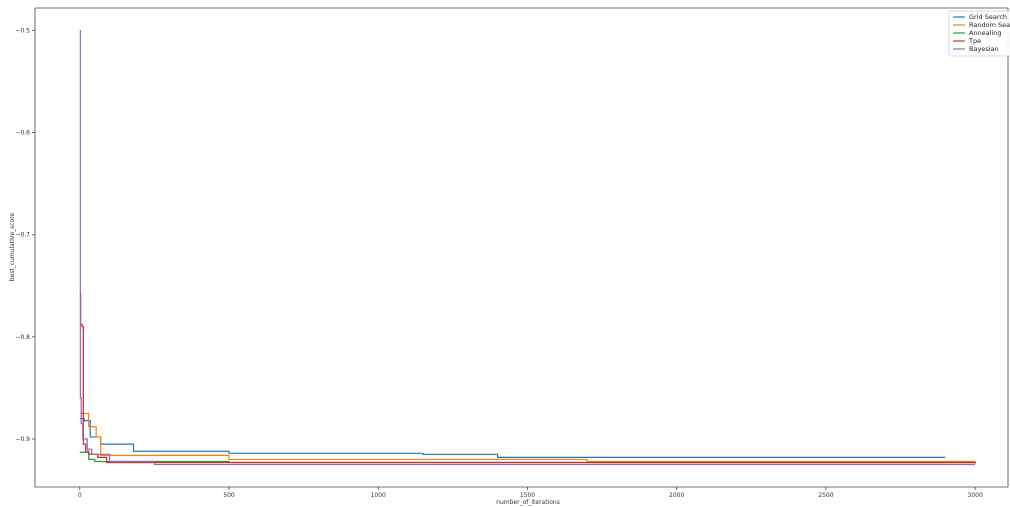 This screenshot has width=1010, height=507. Describe the element at coordinates (825, 495) in the screenshot. I see `x-tick-label: 2500` at that location.